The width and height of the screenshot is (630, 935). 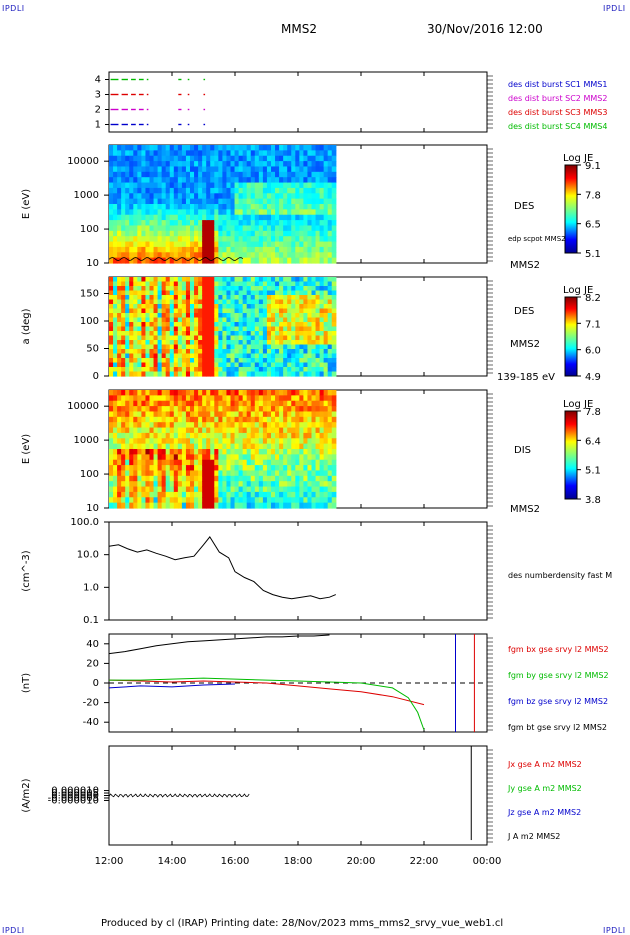 I want to click on spacecraft-label: MMS2, so click(x=525, y=509).